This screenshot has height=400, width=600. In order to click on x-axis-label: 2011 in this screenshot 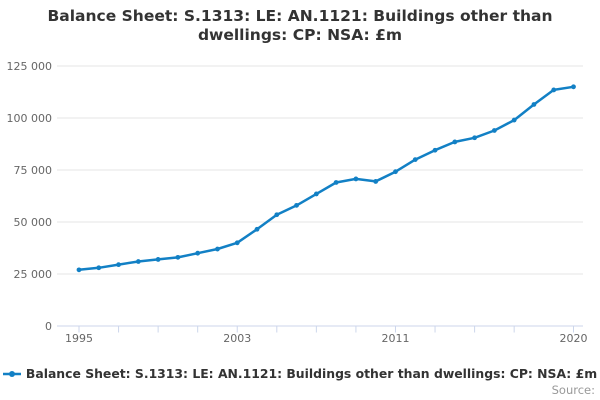, I will do `click(395, 338)`.